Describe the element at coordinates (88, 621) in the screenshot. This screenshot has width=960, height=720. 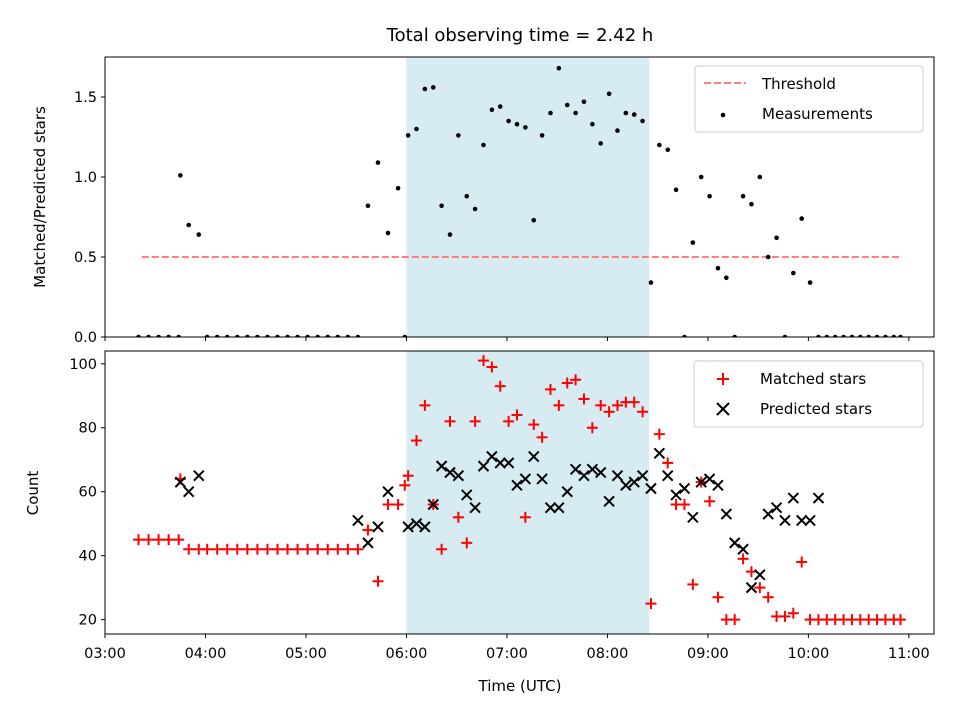
I see `y-tick-label: 20` at that location.